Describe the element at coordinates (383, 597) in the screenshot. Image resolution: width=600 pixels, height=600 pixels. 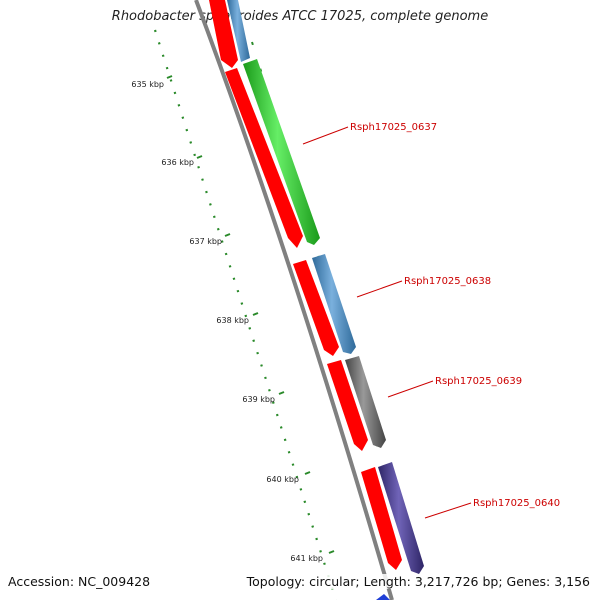
I see `forward-gene-downstream` at that location.